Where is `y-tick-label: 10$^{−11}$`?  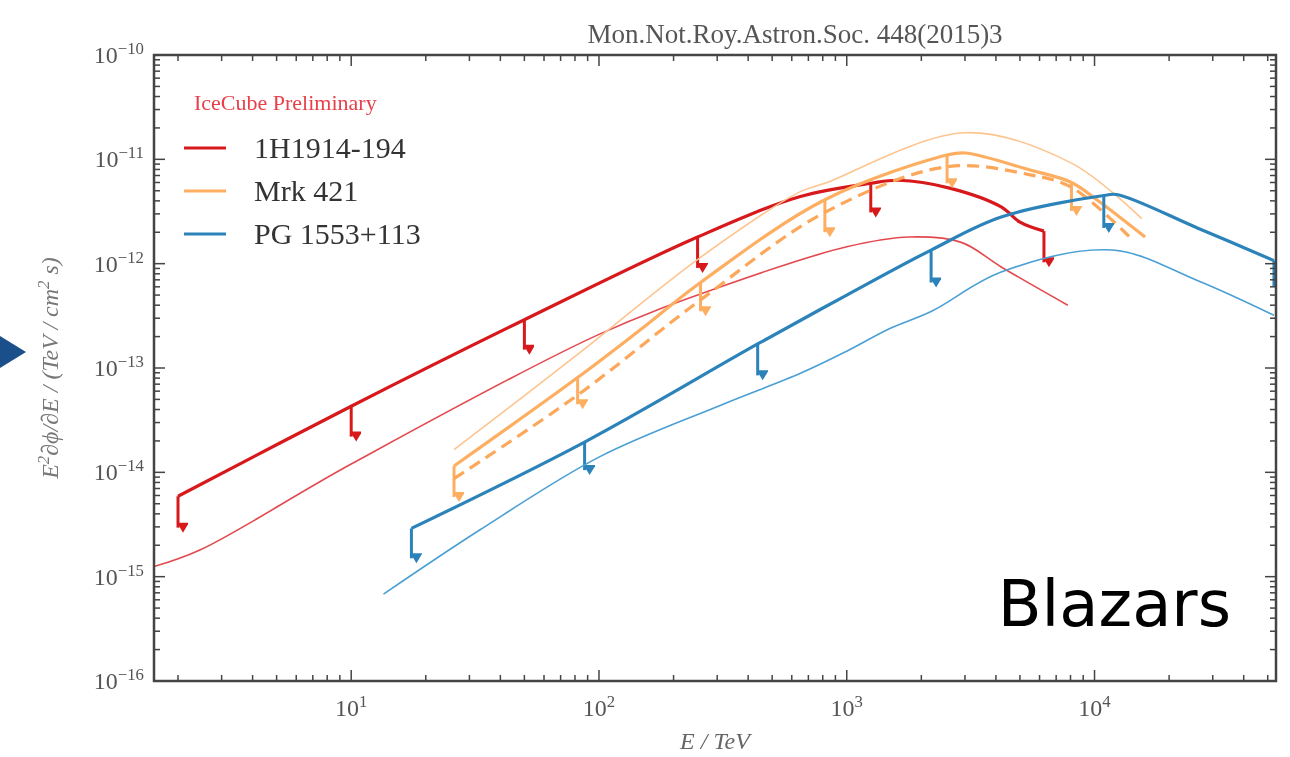
y-tick-label: 10$^{−11}$ is located at coordinates (119, 157).